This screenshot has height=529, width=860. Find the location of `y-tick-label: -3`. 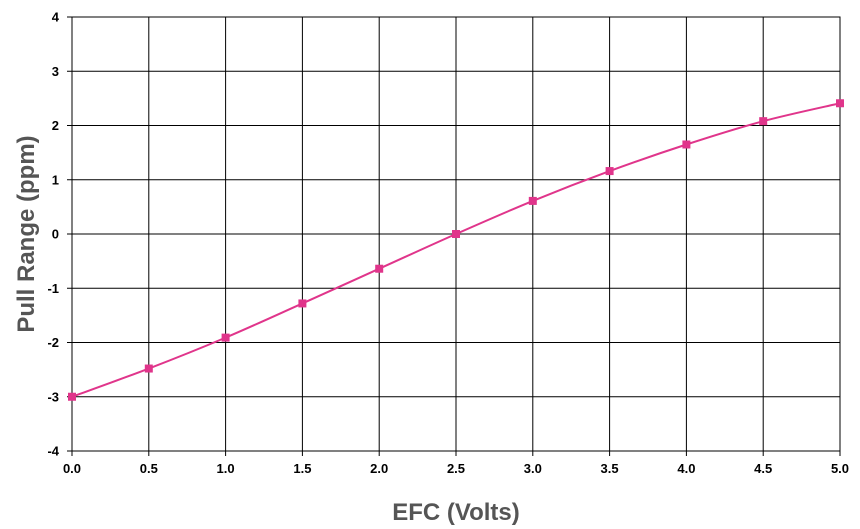

y-tick-label: -3 is located at coordinates (53, 396).